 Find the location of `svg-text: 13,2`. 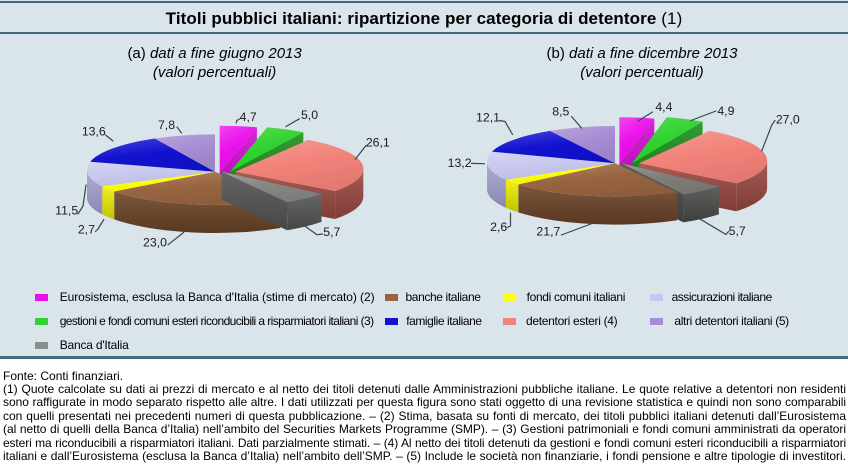

svg-text: 13,2 is located at coordinates (460, 163).